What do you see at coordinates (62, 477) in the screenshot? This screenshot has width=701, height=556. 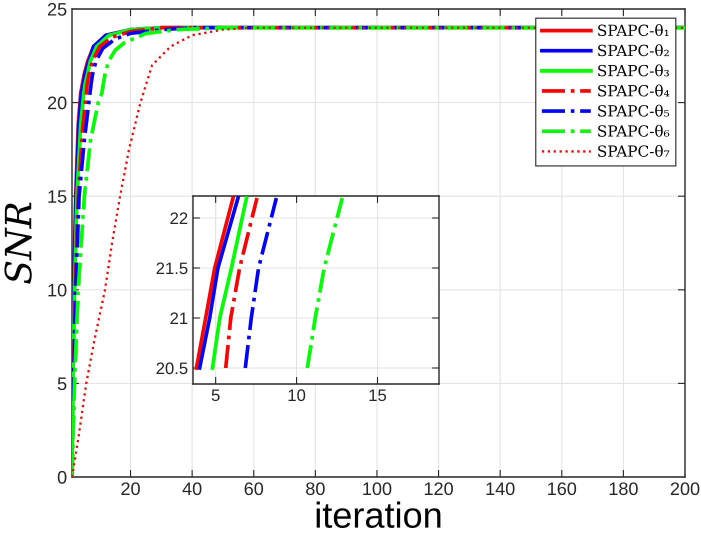 I see `y-tick-label: 0` at bounding box center [62, 477].